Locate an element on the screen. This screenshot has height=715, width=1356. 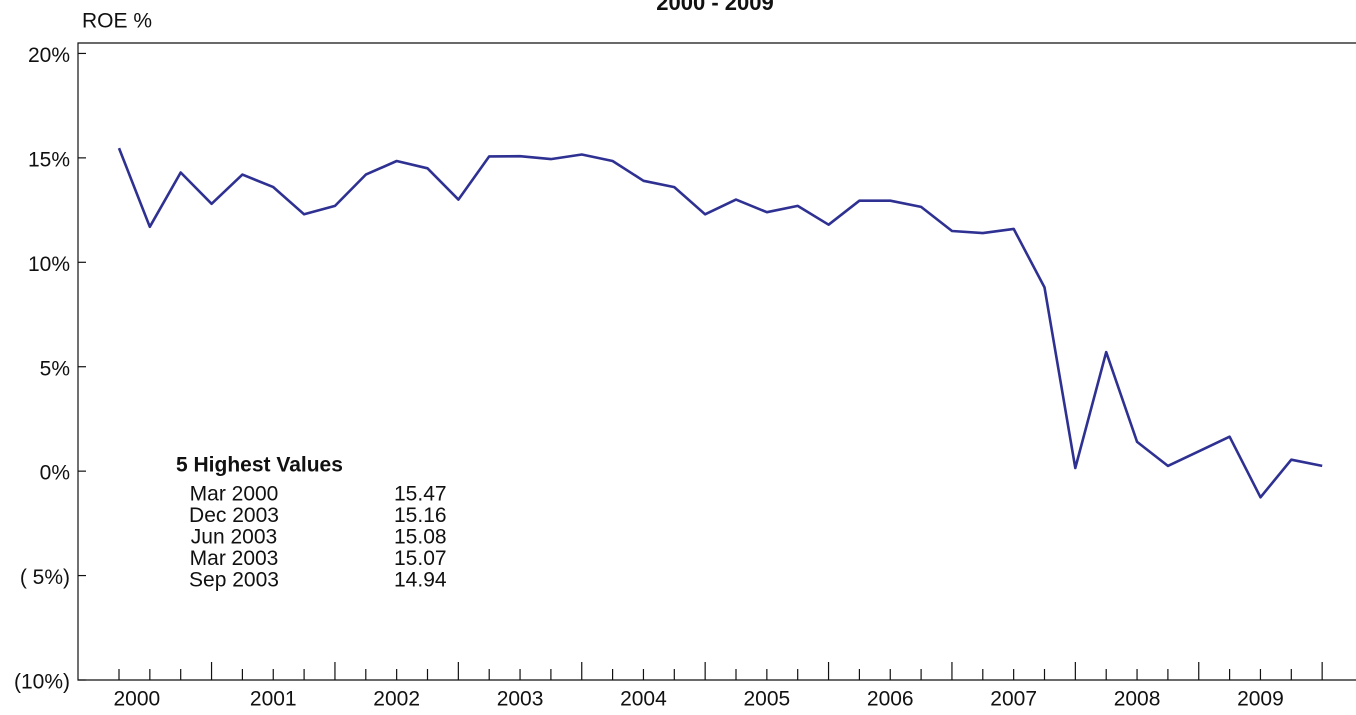
x-tick-label: 2006 is located at coordinates (890, 699).